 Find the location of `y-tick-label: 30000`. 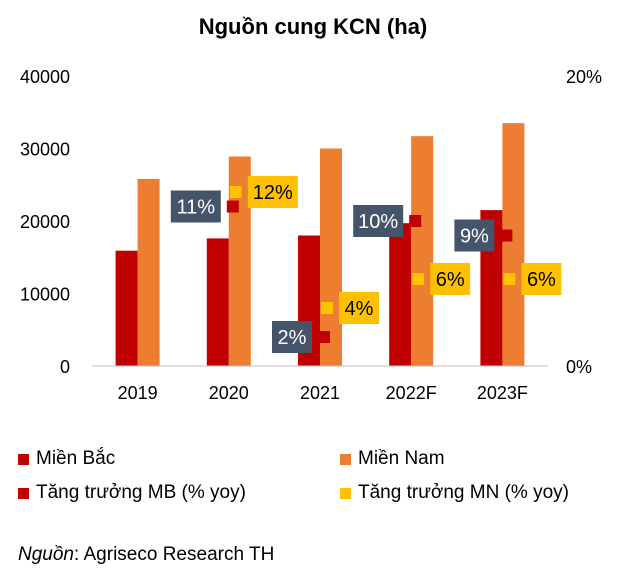

y-tick-label: 30000 is located at coordinates (45, 150).